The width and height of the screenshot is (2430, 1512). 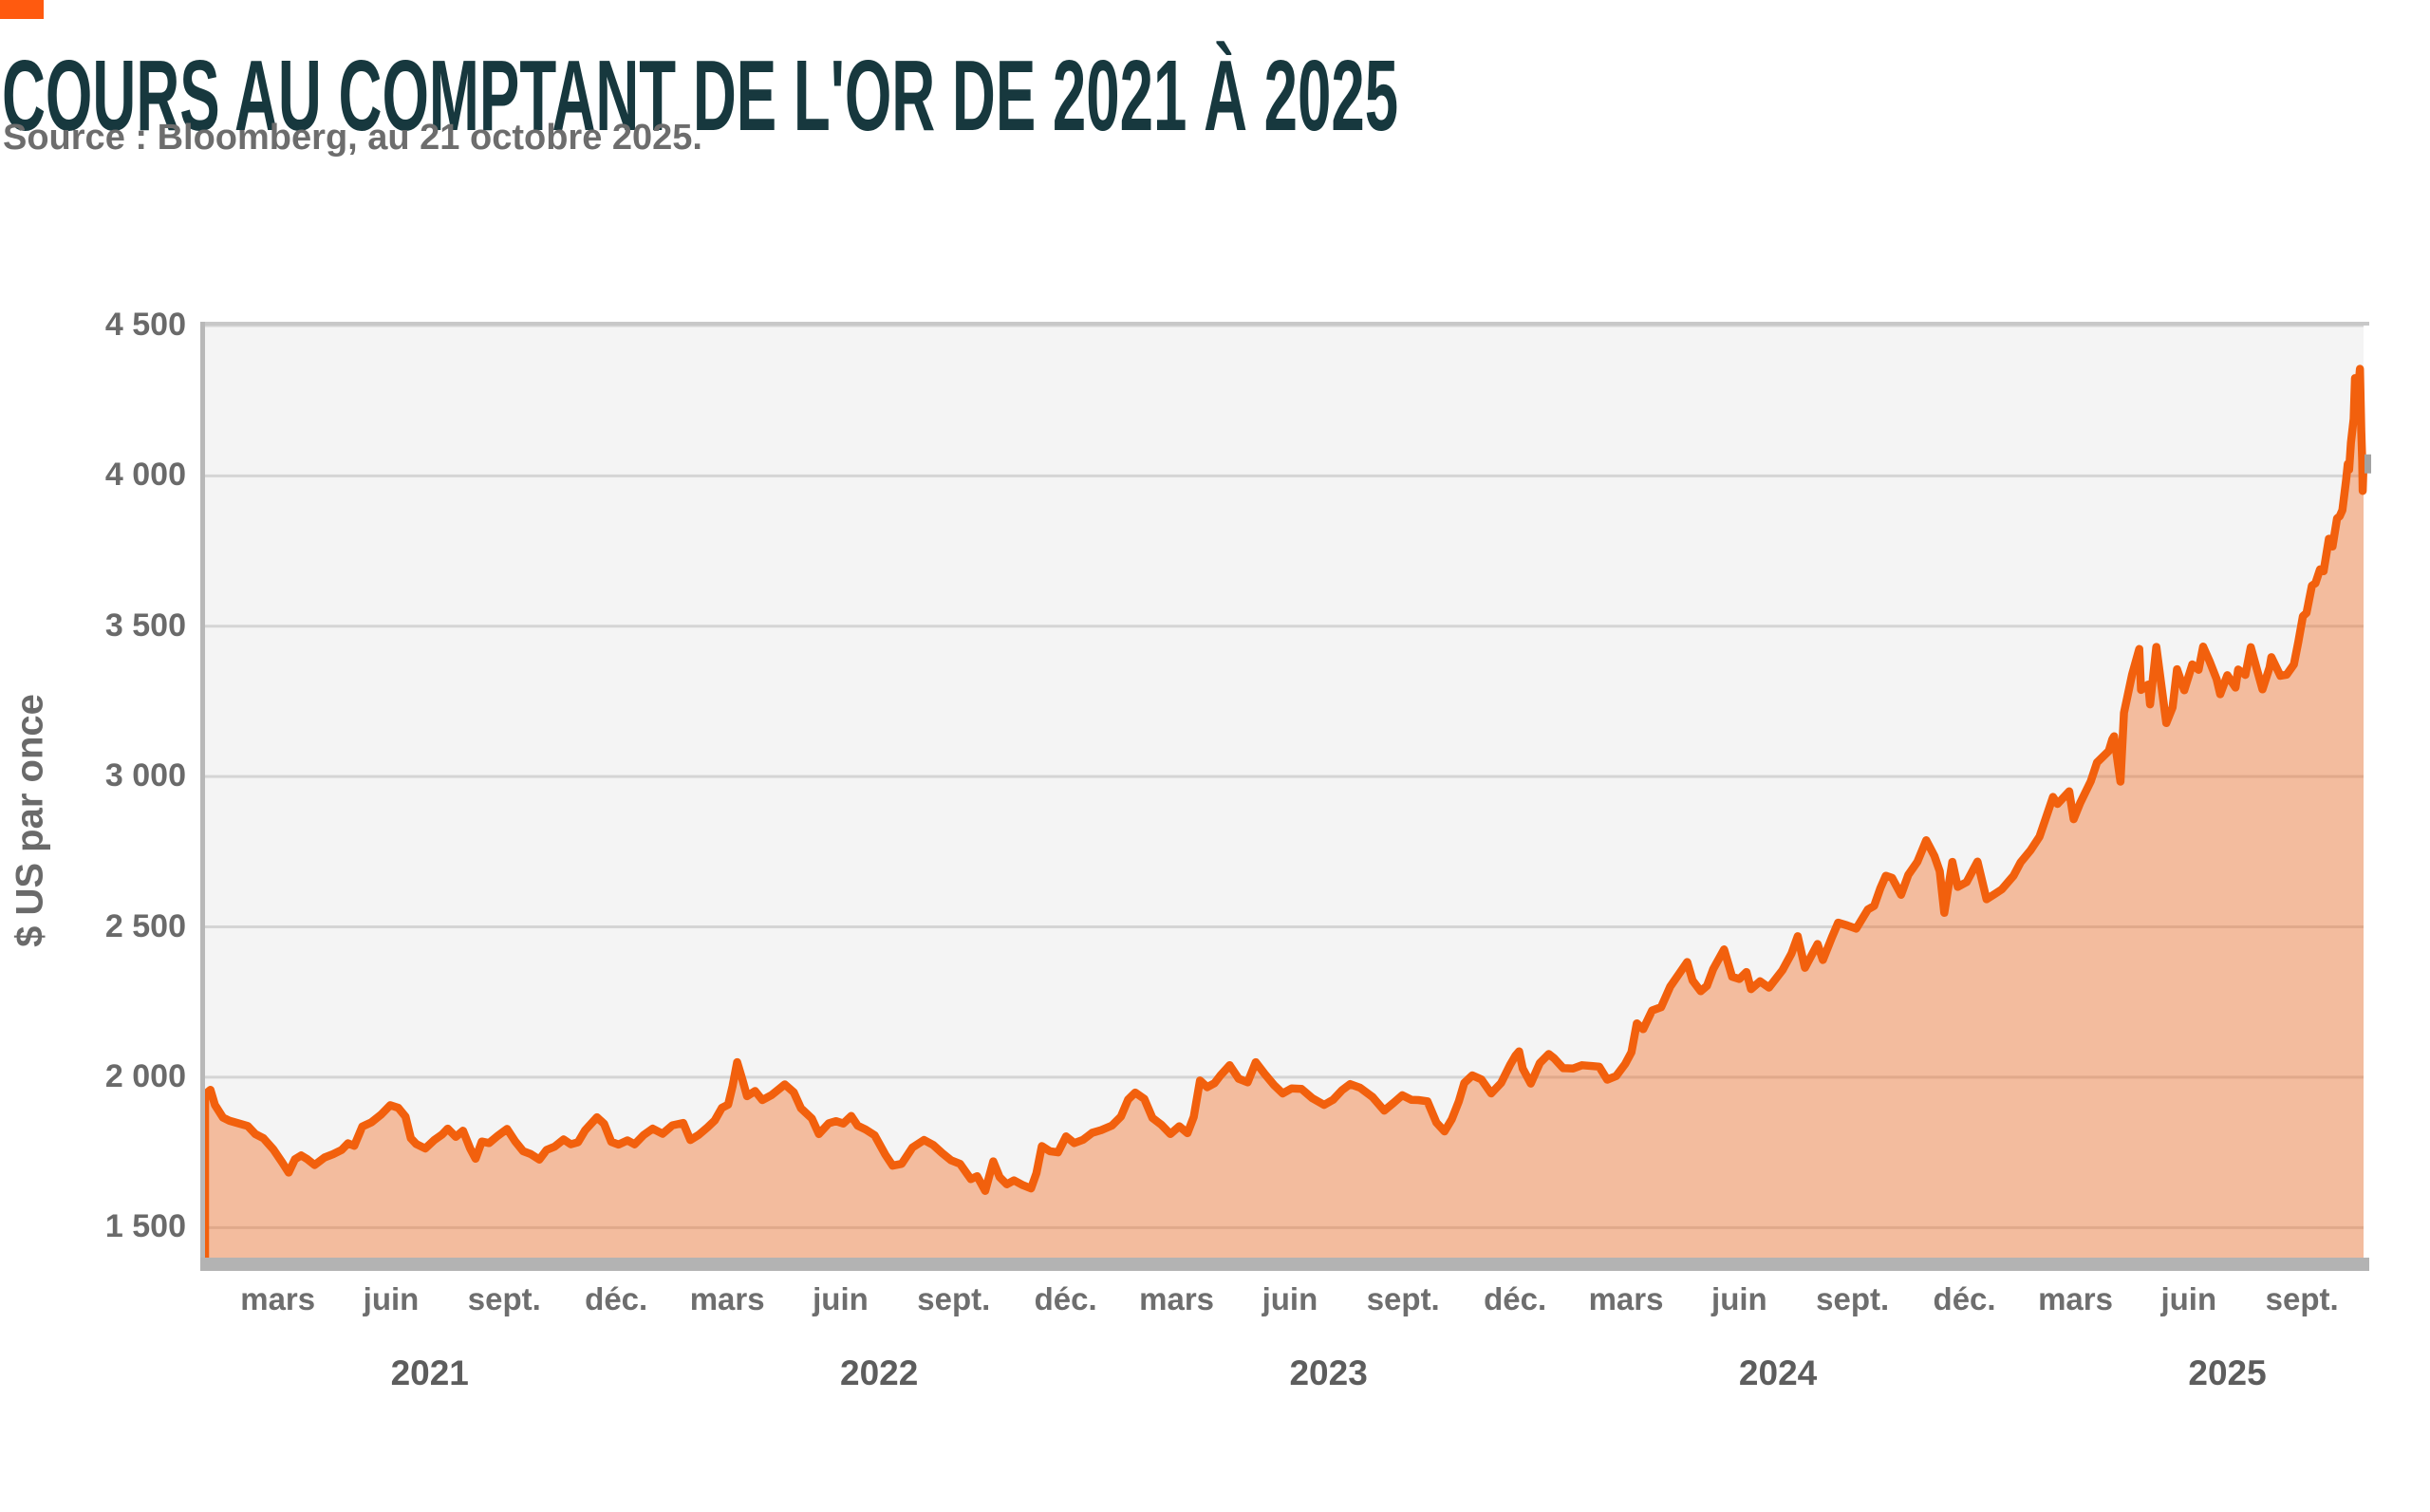 I want to click on plot-left-border, so click(x=202, y=796).